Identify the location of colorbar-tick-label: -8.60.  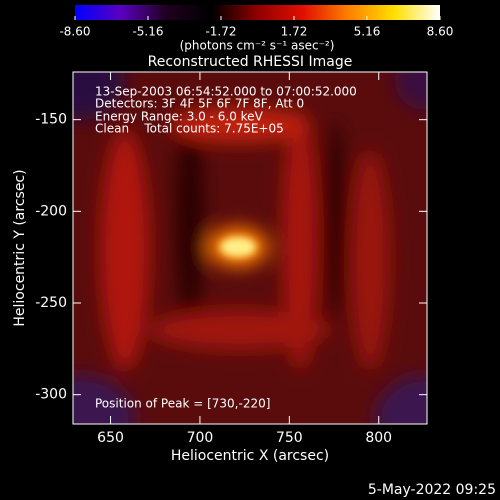
(74, 32).